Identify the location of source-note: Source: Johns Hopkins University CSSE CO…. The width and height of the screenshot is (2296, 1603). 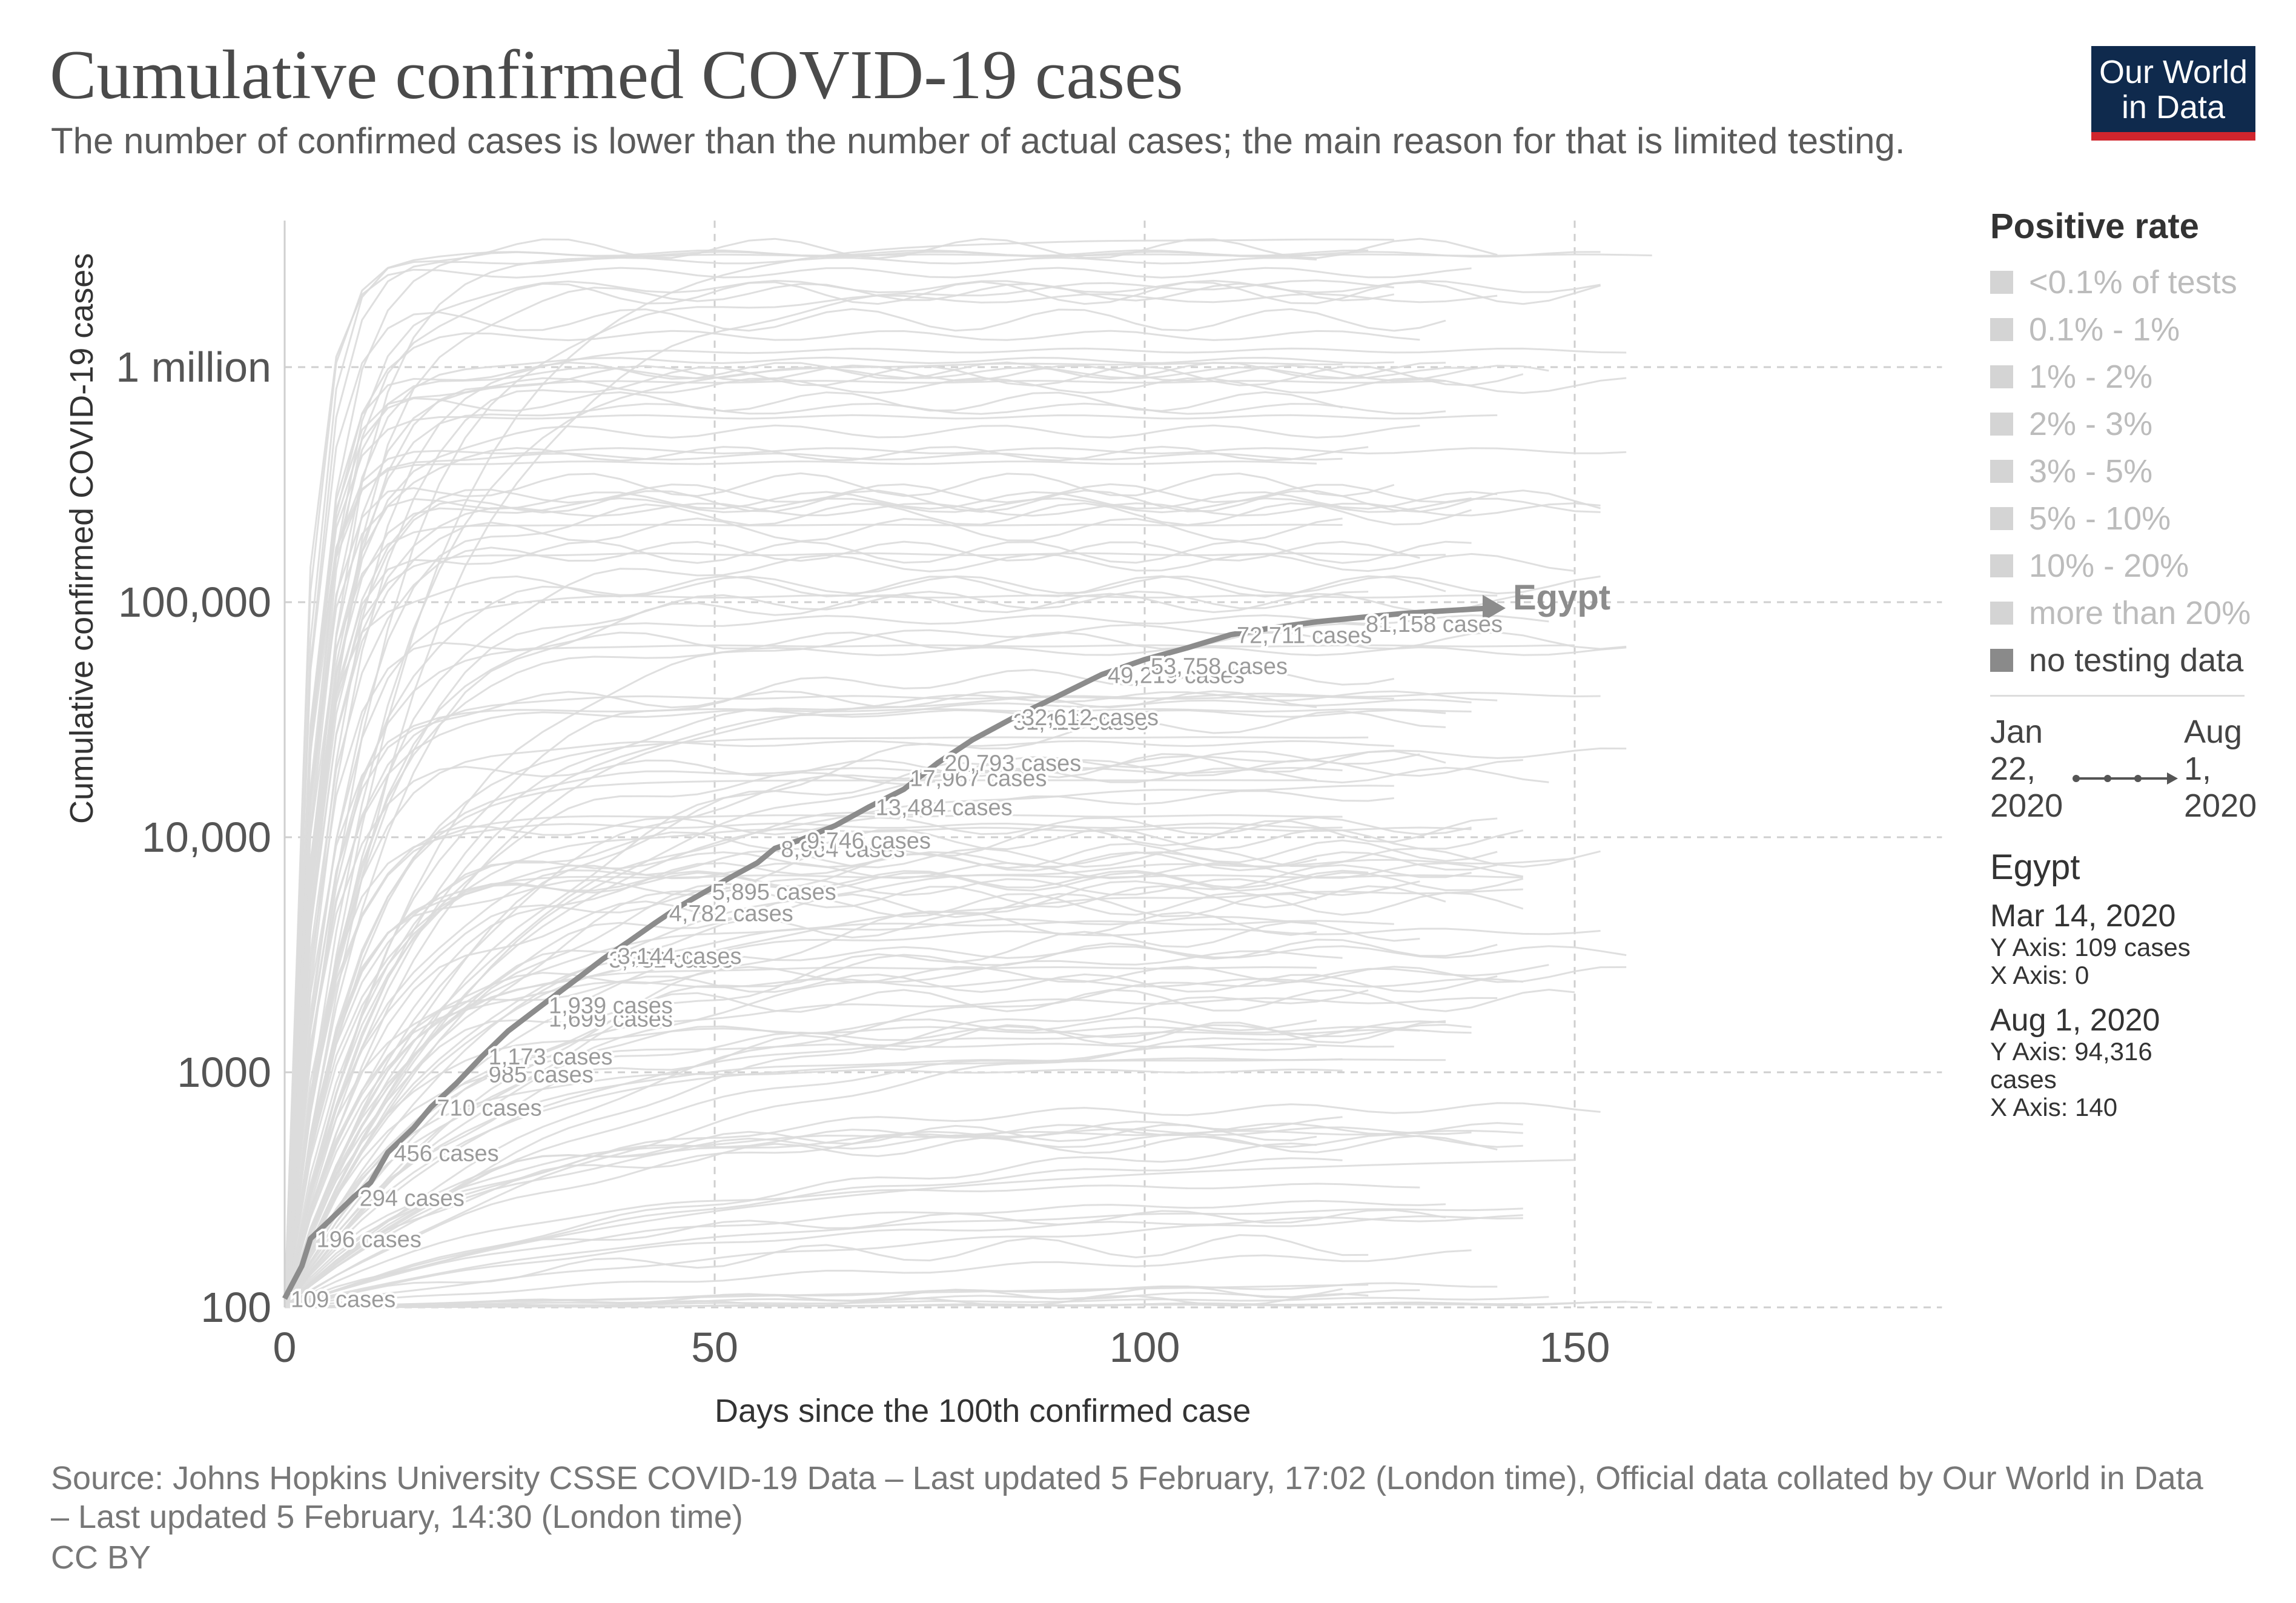
(1127, 1497).